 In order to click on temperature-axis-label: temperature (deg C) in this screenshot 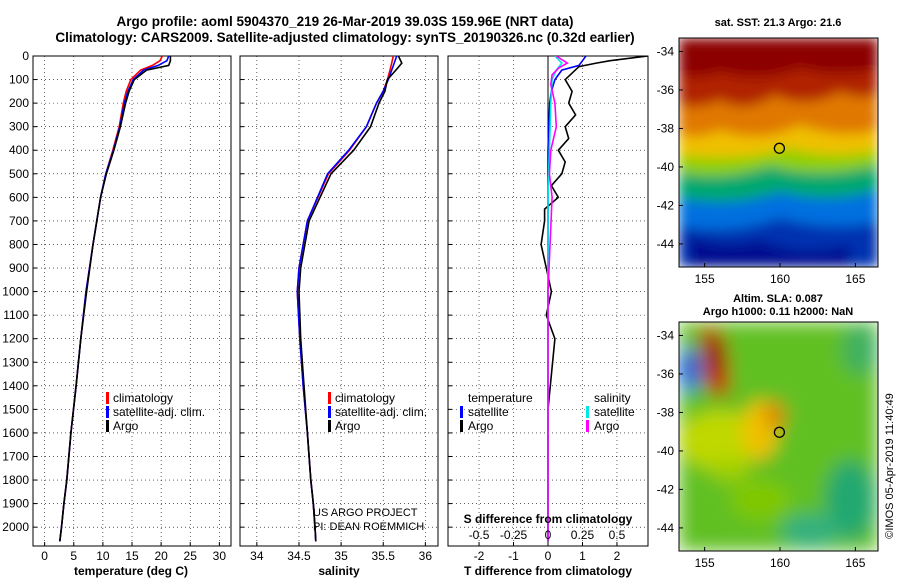, I will do `click(131, 571)`.